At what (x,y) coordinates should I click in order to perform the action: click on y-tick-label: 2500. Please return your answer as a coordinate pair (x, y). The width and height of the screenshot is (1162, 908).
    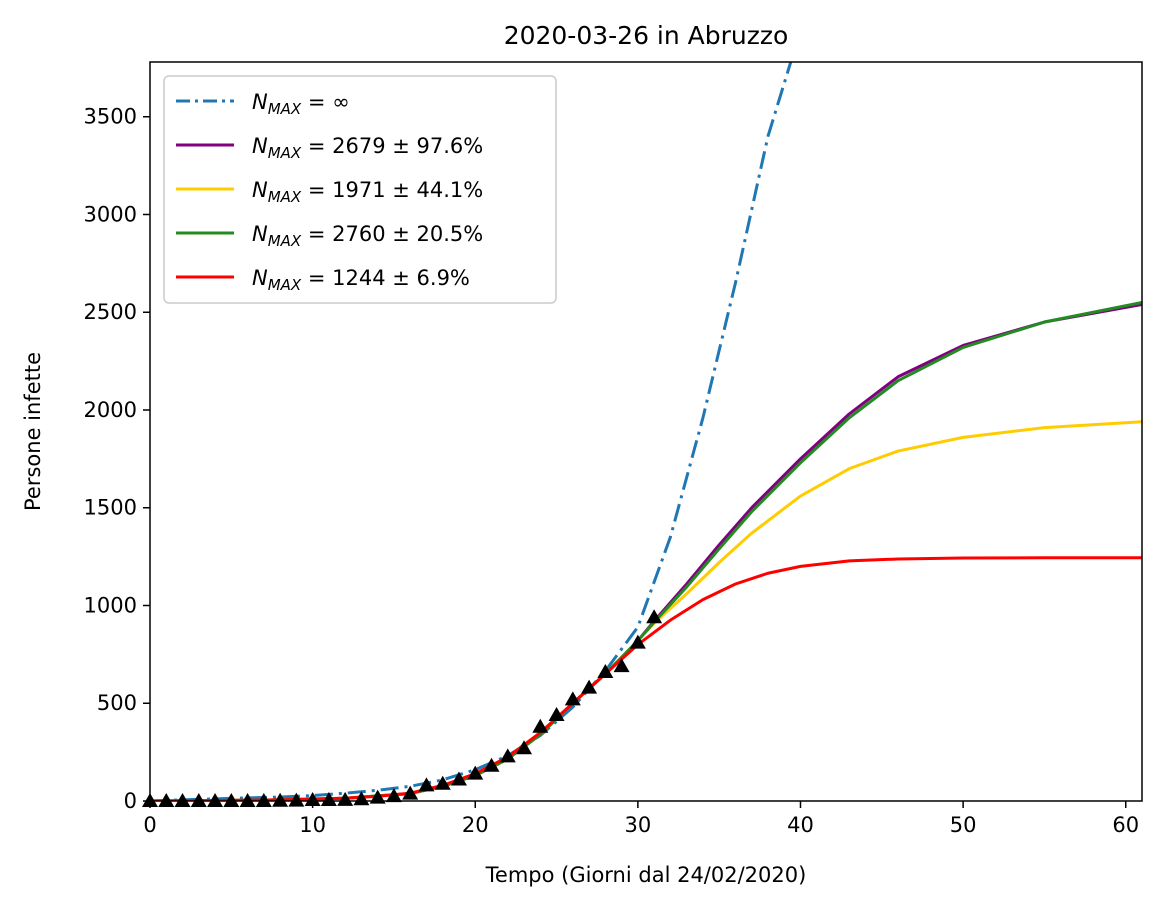
    Looking at the image, I should click on (110, 312).